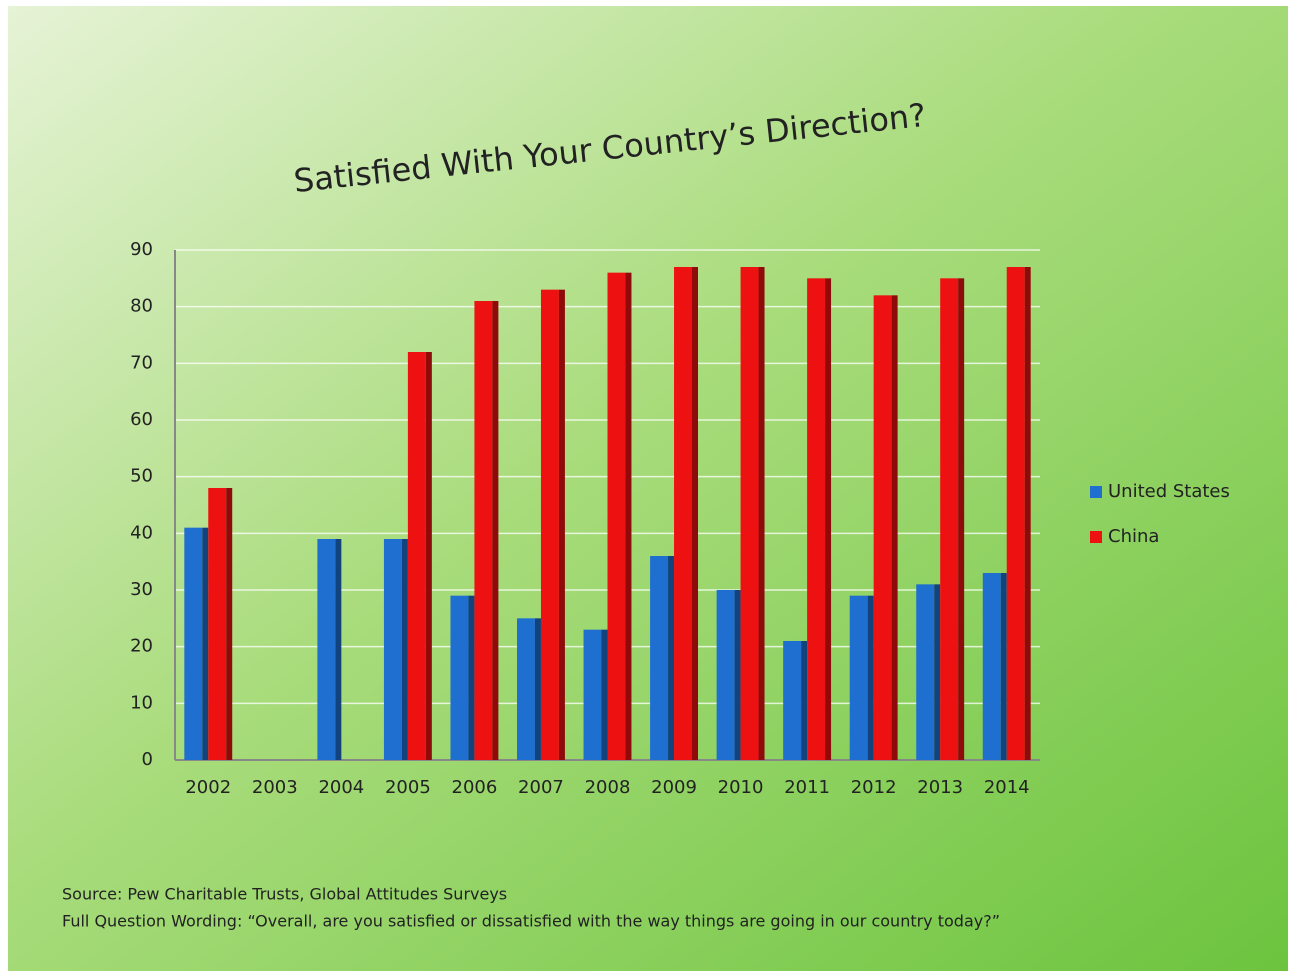  Describe the element at coordinates (475, 787) in the screenshot. I see `x-tick-label: 2006` at that location.